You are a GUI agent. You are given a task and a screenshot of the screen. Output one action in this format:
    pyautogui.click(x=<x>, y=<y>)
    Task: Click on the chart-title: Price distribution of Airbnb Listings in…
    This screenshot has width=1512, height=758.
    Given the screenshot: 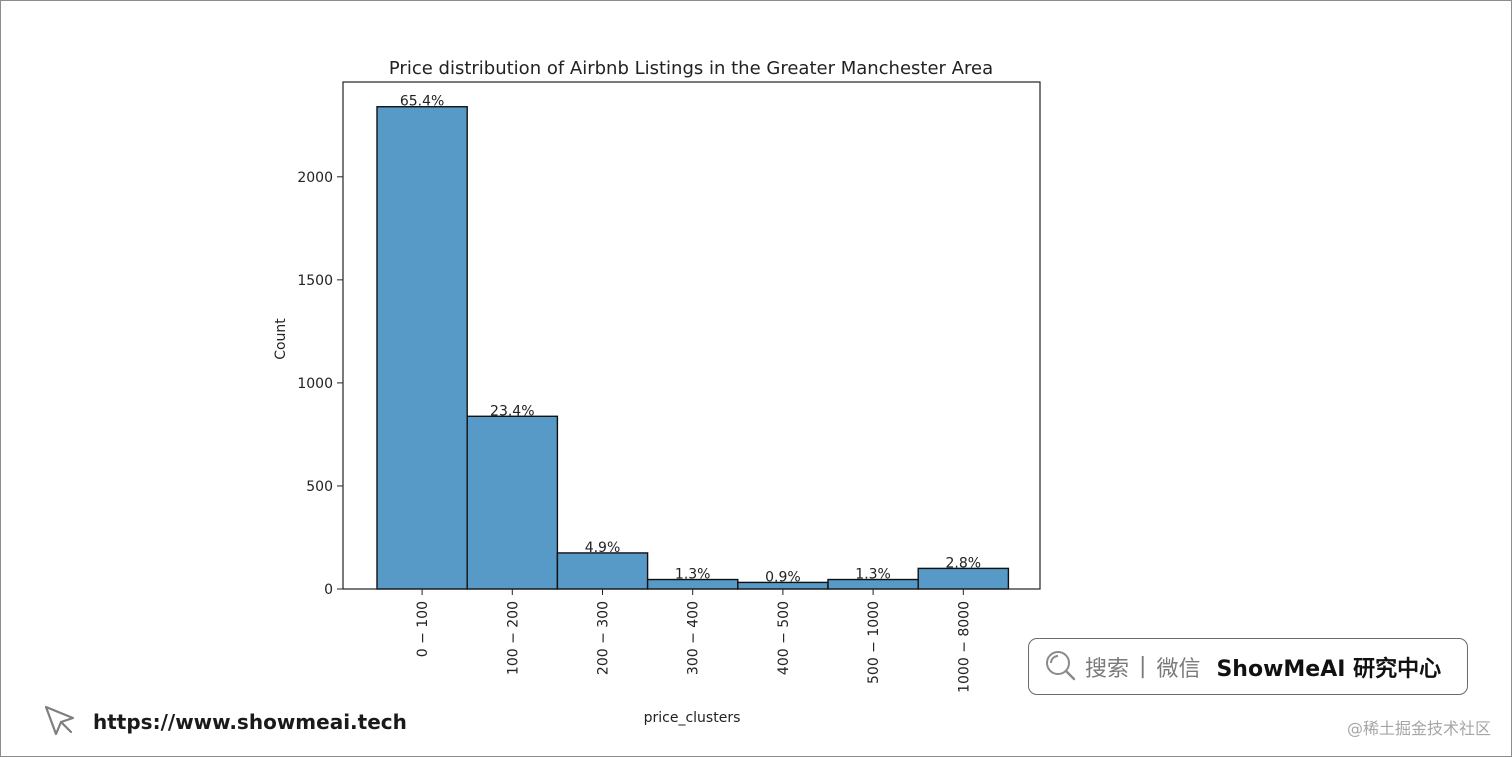 What is the action you would take?
    pyautogui.click(x=691, y=68)
    